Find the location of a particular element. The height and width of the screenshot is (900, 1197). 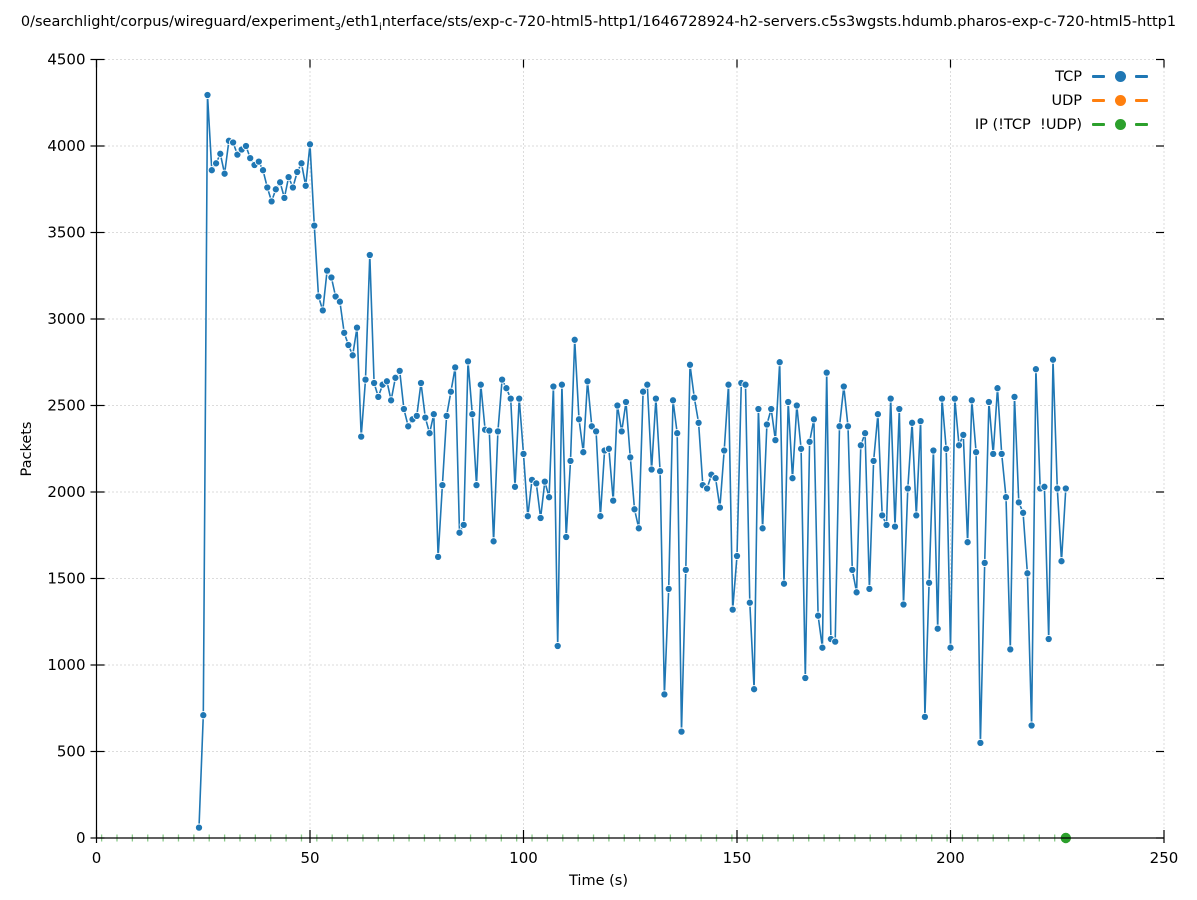

y-tick-label-1000: 1000 is located at coordinates (66, 665).